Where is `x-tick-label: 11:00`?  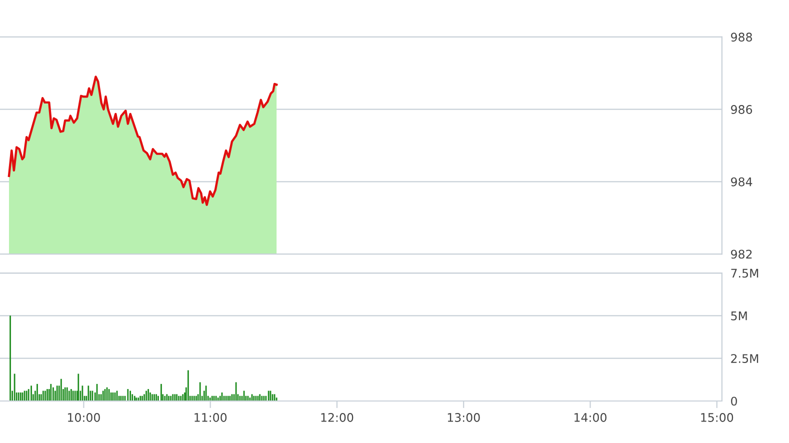 x-tick-label: 11:00 is located at coordinates (210, 417).